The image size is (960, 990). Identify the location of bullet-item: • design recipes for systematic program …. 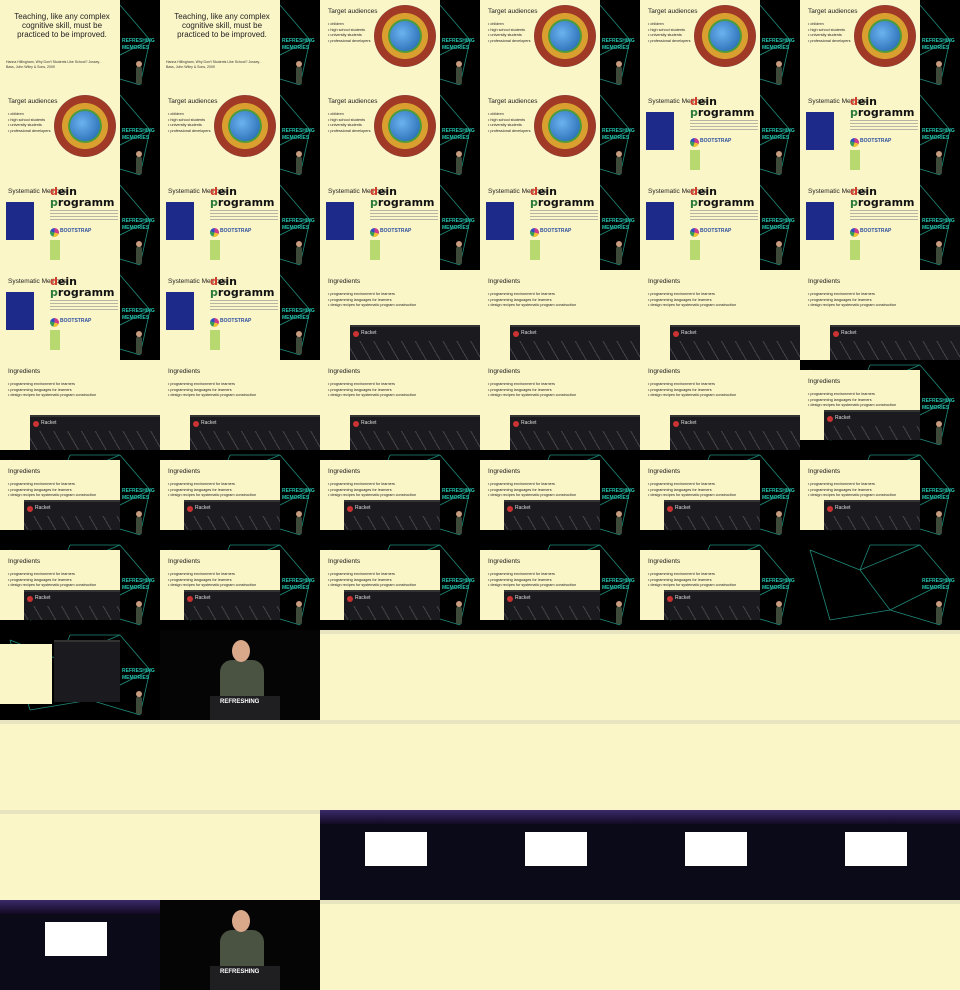
(532, 395).